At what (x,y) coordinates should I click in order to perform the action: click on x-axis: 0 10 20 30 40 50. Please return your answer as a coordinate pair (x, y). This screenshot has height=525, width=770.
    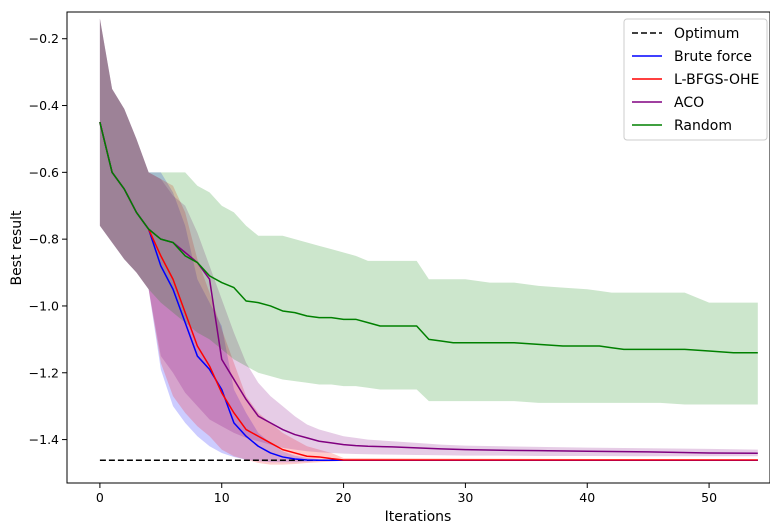
    Looking at the image, I should click on (406, 494).